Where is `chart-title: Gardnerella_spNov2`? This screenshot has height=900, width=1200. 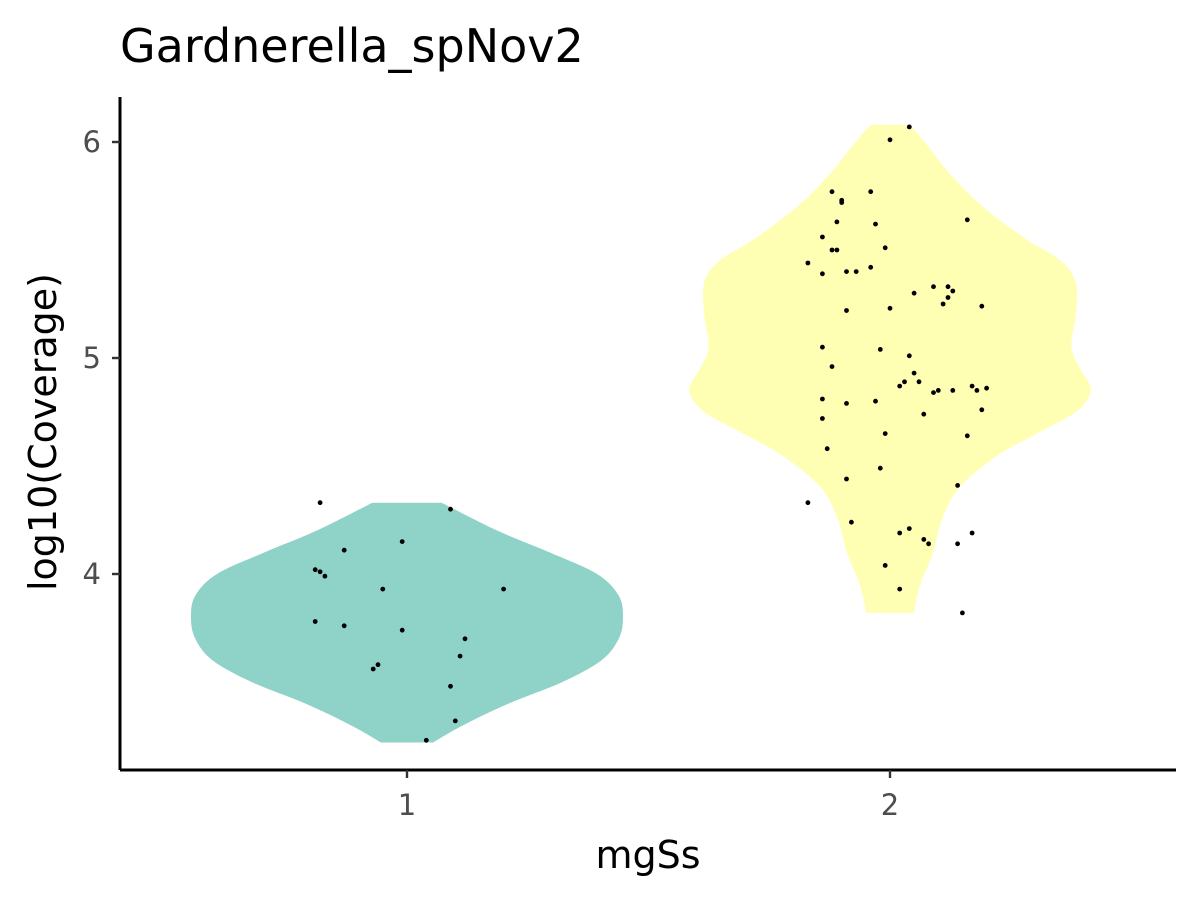
chart-title: Gardnerella_spNov2 is located at coordinates (352, 46).